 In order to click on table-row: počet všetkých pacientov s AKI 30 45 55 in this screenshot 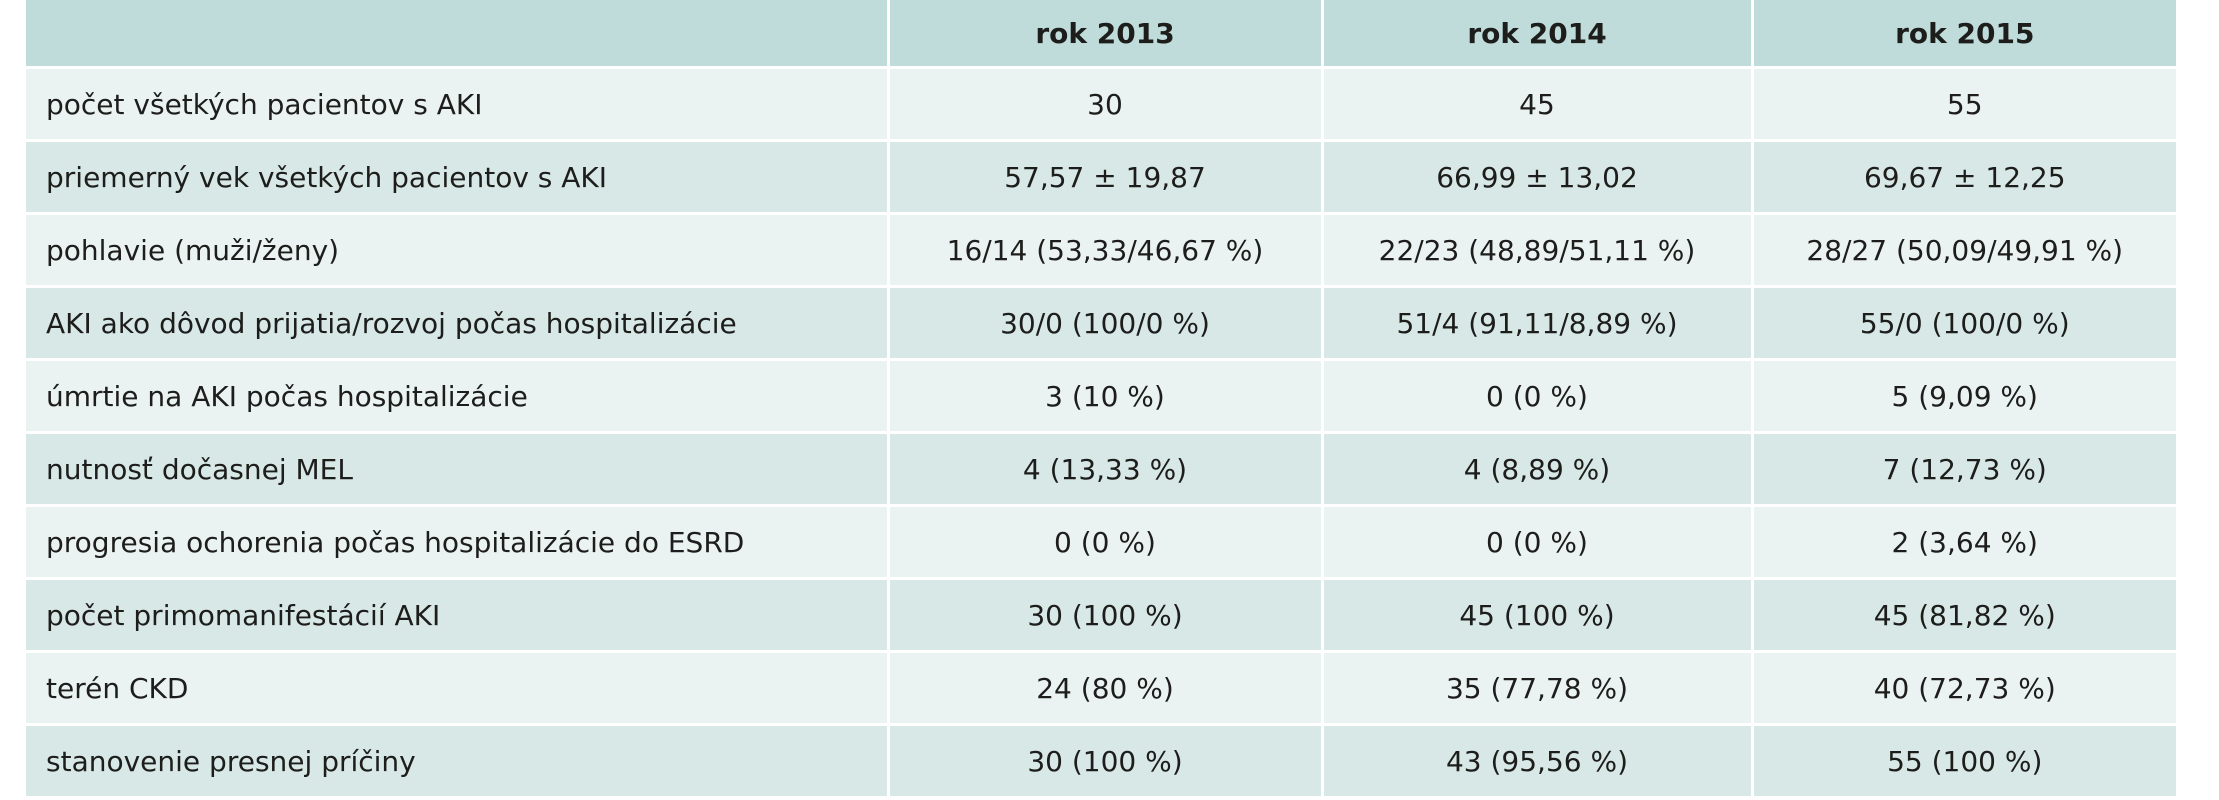, I will do `click(1101, 104)`.